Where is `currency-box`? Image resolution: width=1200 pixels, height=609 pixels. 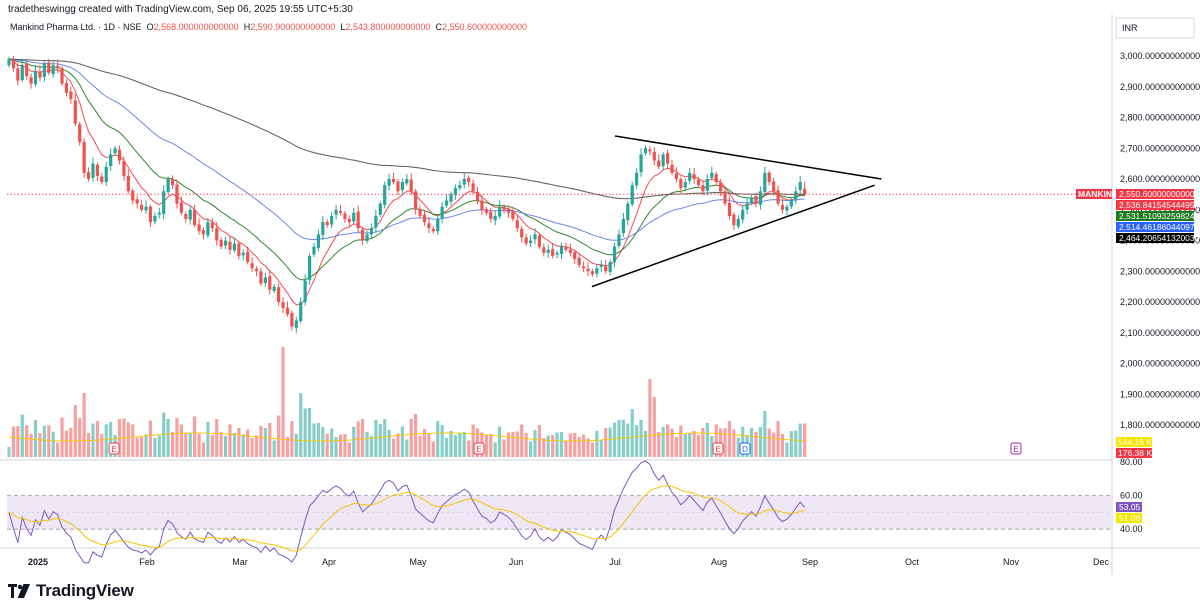
currency-box is located at coordinates (1155, 28).